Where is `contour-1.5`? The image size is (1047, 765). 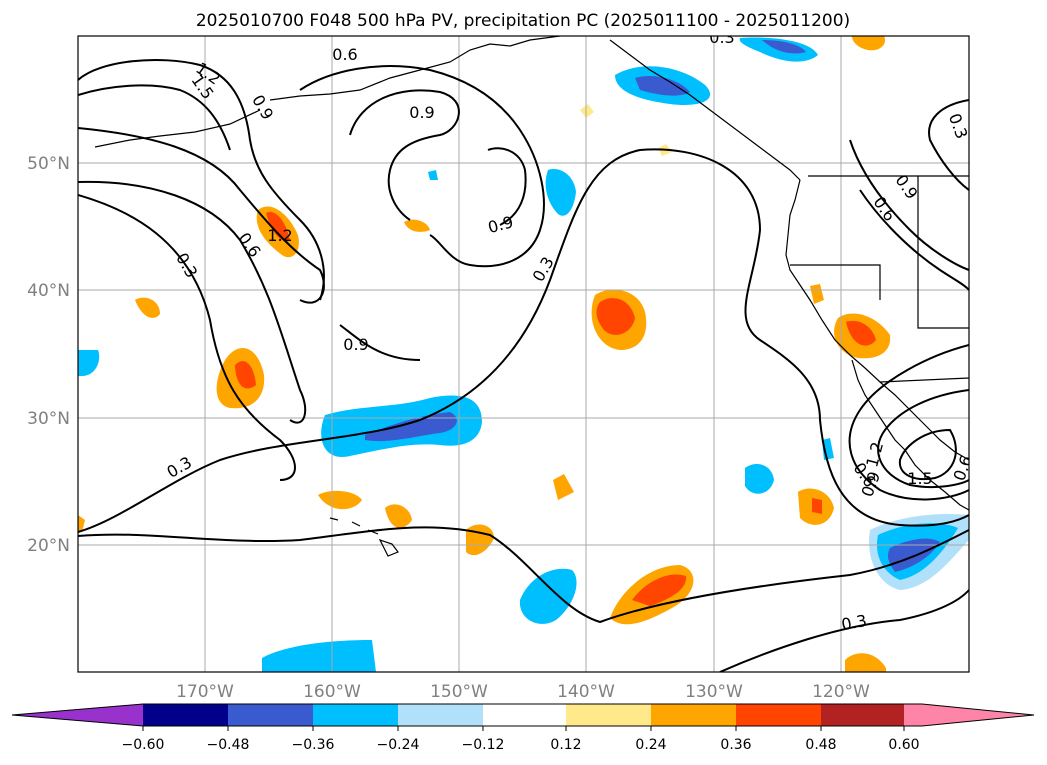 contour-1.5 is located at coordinates (154, 117).